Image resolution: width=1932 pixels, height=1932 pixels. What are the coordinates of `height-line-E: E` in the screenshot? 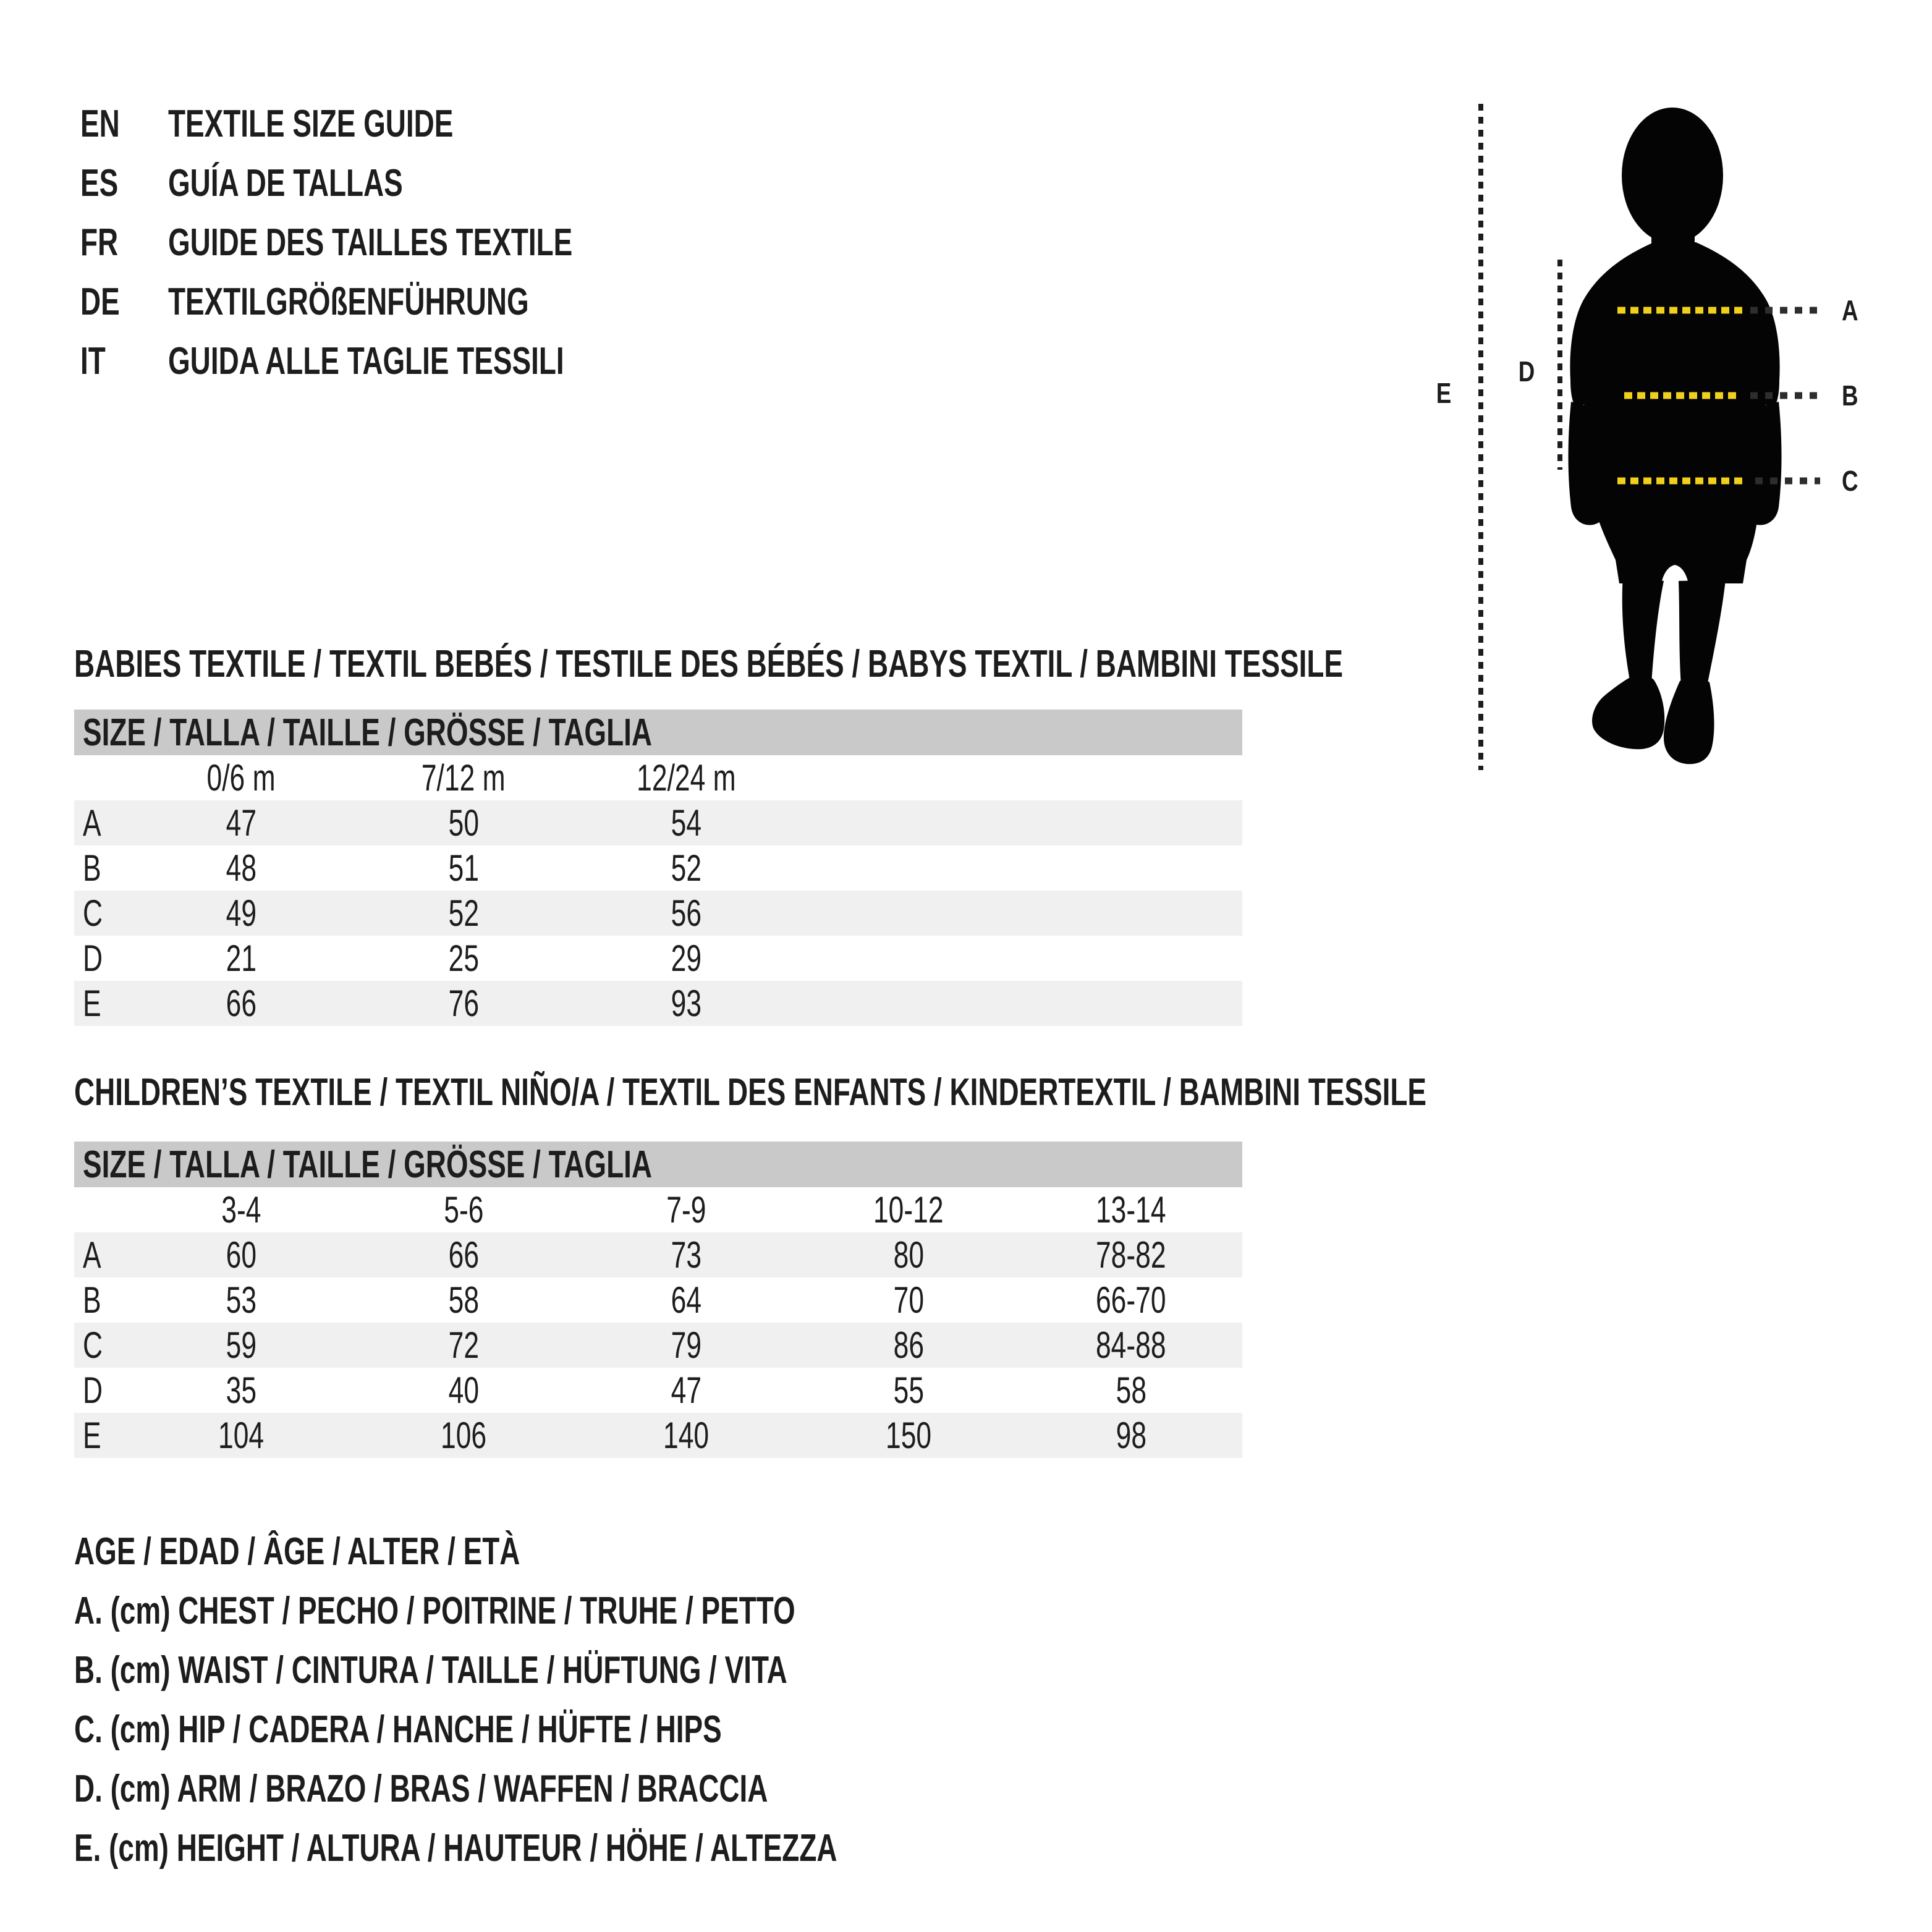 It's located at (1459, 437).